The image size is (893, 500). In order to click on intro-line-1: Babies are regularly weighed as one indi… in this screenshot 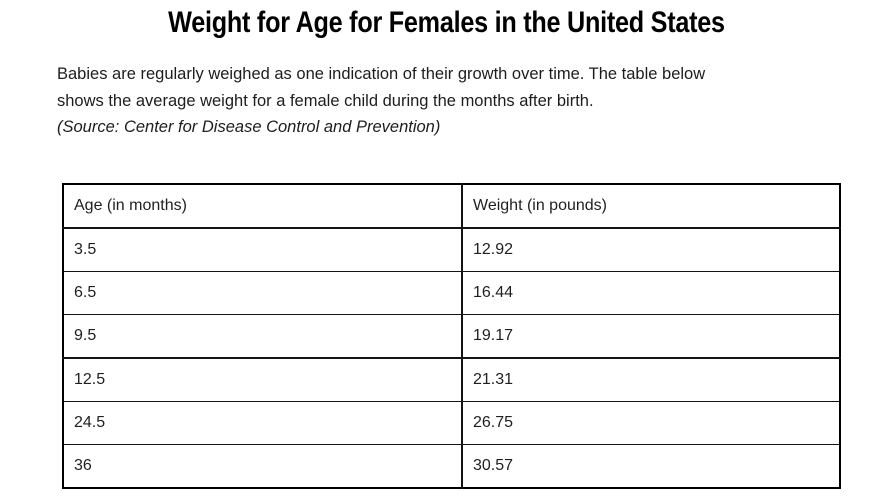, I will do `click(381, 74)`.